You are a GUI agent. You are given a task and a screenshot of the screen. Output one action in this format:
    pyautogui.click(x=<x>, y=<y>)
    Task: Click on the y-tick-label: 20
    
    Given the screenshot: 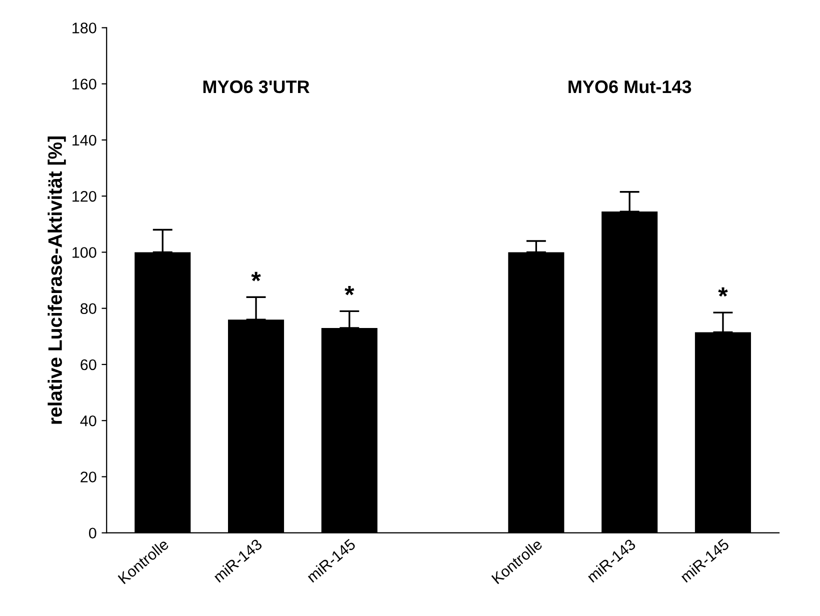 What is the action you would take?
    pyautogui.click(x=88, y=477)
    